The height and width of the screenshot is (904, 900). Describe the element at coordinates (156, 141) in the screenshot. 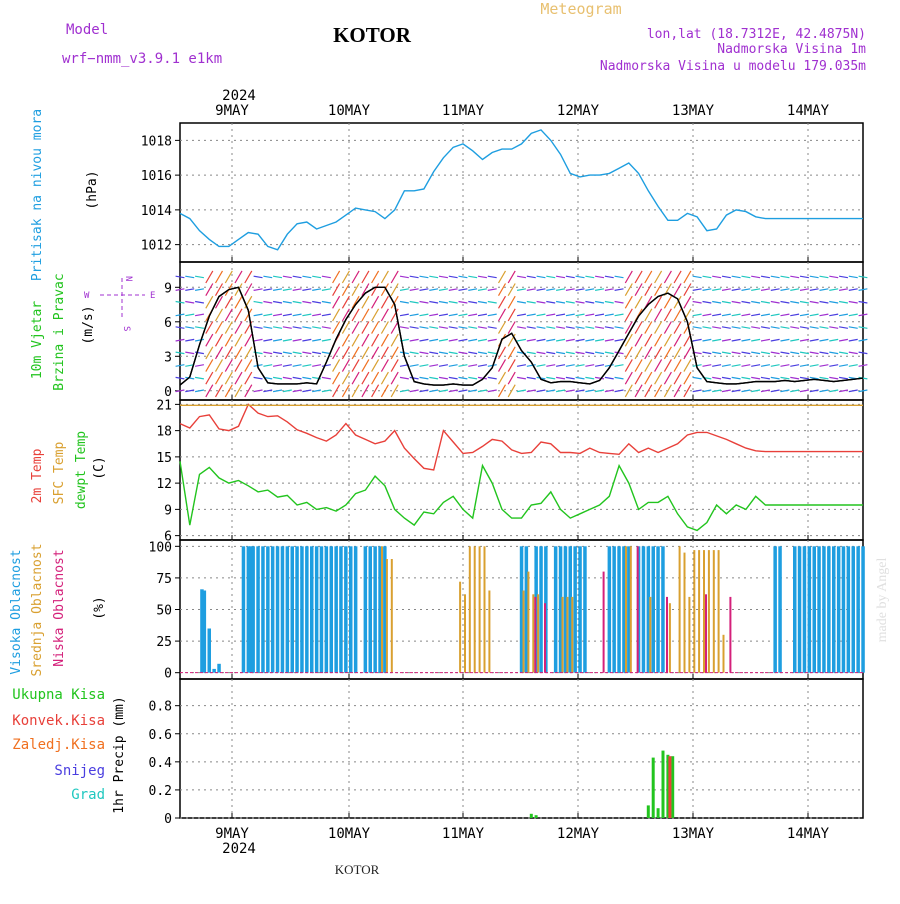

I see `pressure-ytick-label: 1018` at that location.